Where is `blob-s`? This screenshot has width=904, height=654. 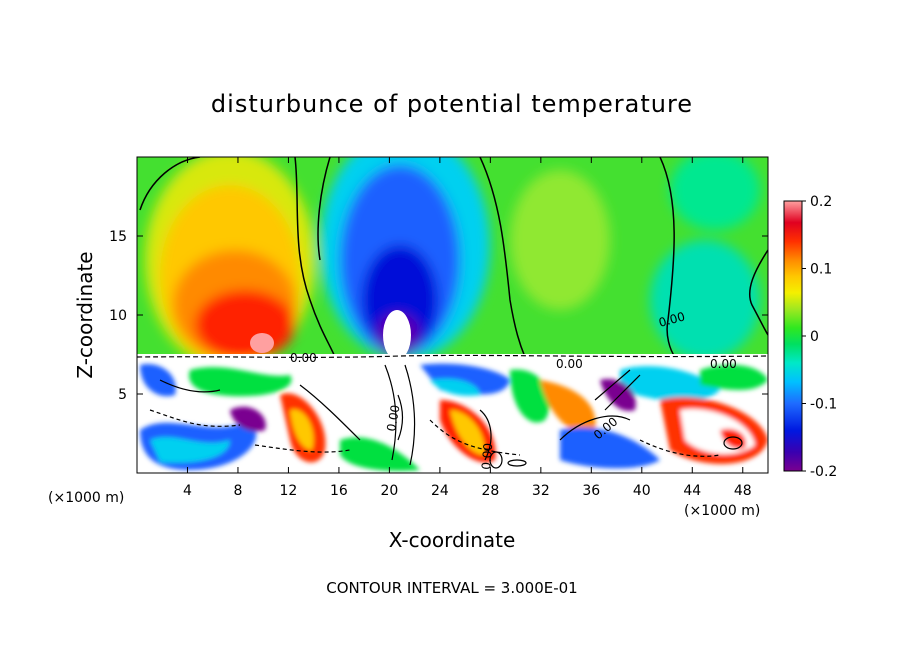
blob-s is located at coordinates (158, 380).